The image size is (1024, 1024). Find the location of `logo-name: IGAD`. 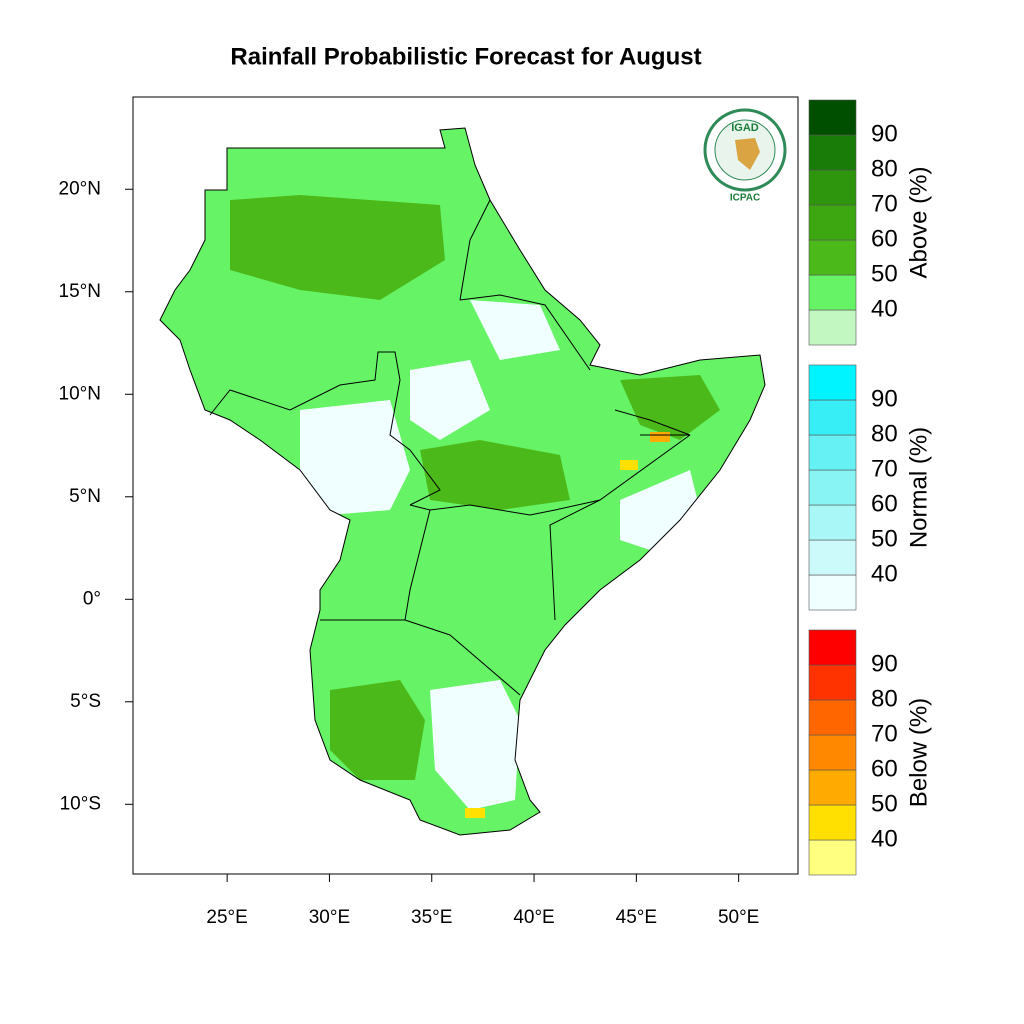

logo-name: IGAD is located at coordinates (745, 128).